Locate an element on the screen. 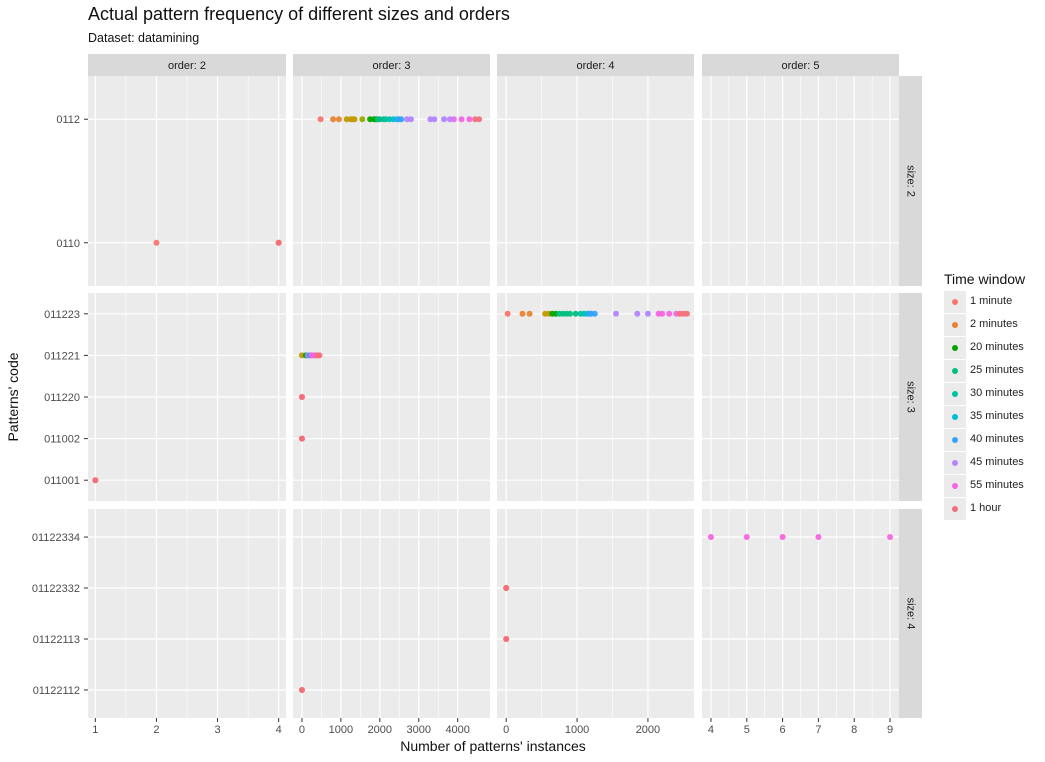  y-axis-title: Patterns' code is located at coordinates (13, 396).